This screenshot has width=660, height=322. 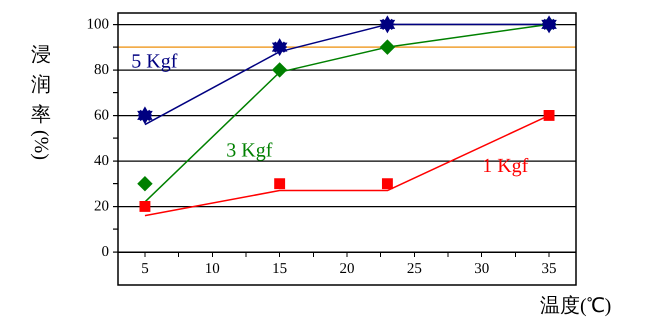 What do you see at coordinates (101, 206) in the screenshot?
I see `y-tick-label: 20` at bounding box center [101, 206].